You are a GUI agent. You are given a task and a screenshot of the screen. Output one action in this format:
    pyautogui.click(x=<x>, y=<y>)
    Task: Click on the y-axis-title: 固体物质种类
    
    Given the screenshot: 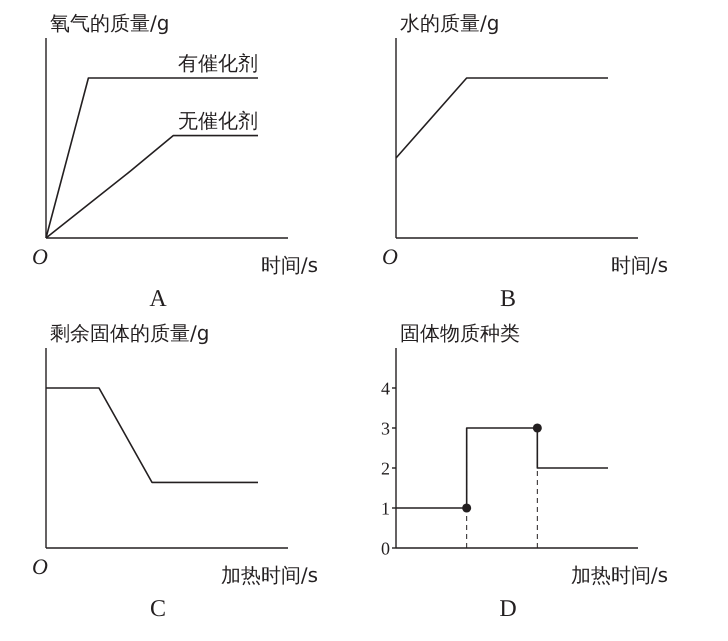 What is the action you would take?
    pyautogui.click(x=460, y=333)
    